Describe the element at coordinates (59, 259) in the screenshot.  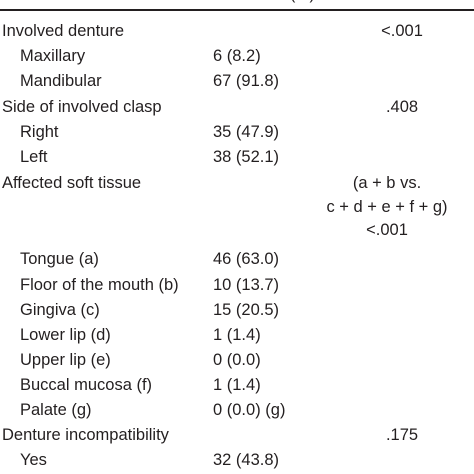
I see `row-label: Tongue (a)` at that location.